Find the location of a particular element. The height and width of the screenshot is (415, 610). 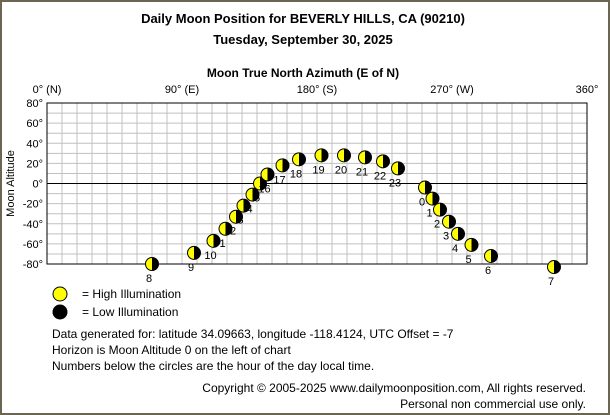

hour-label: 21 is located at coordinates (362, 172).